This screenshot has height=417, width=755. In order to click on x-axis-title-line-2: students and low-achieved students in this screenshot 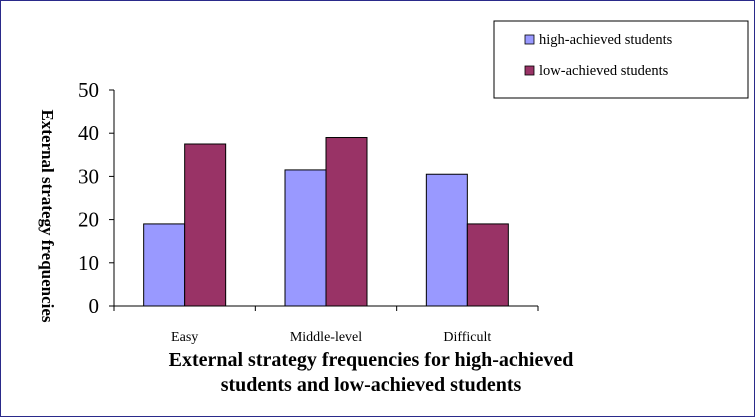, I will do `click(371, 385)`.